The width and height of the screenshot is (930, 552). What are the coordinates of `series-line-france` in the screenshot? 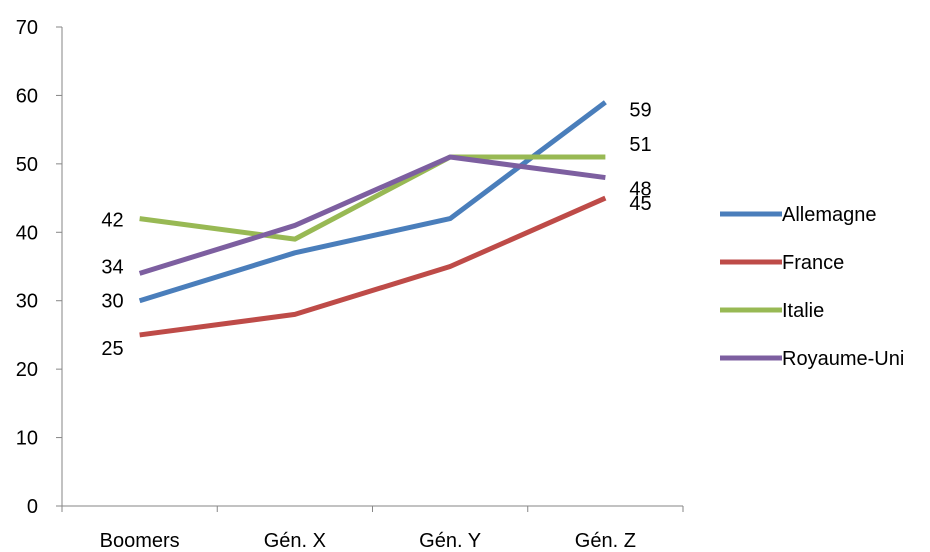 It's located at (373, 266).